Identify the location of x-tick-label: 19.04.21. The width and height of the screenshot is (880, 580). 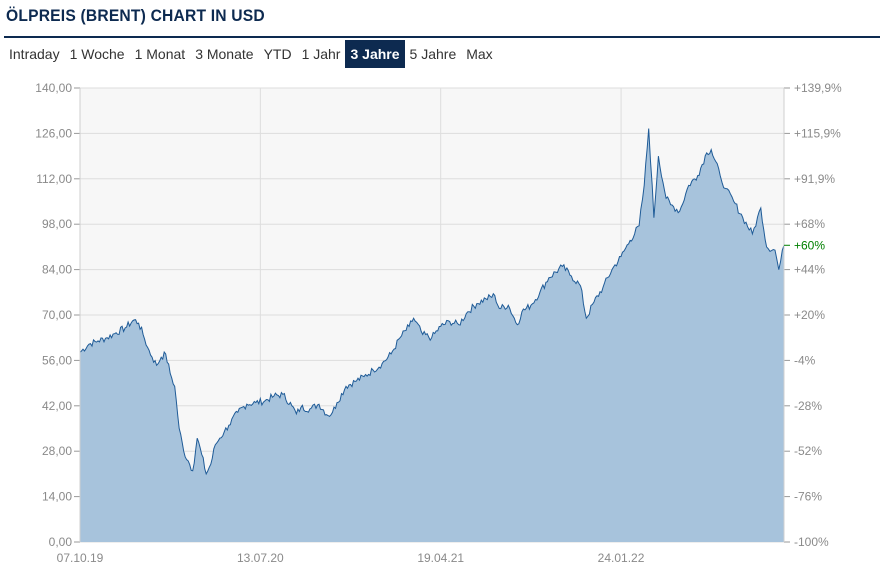
(440, 558).